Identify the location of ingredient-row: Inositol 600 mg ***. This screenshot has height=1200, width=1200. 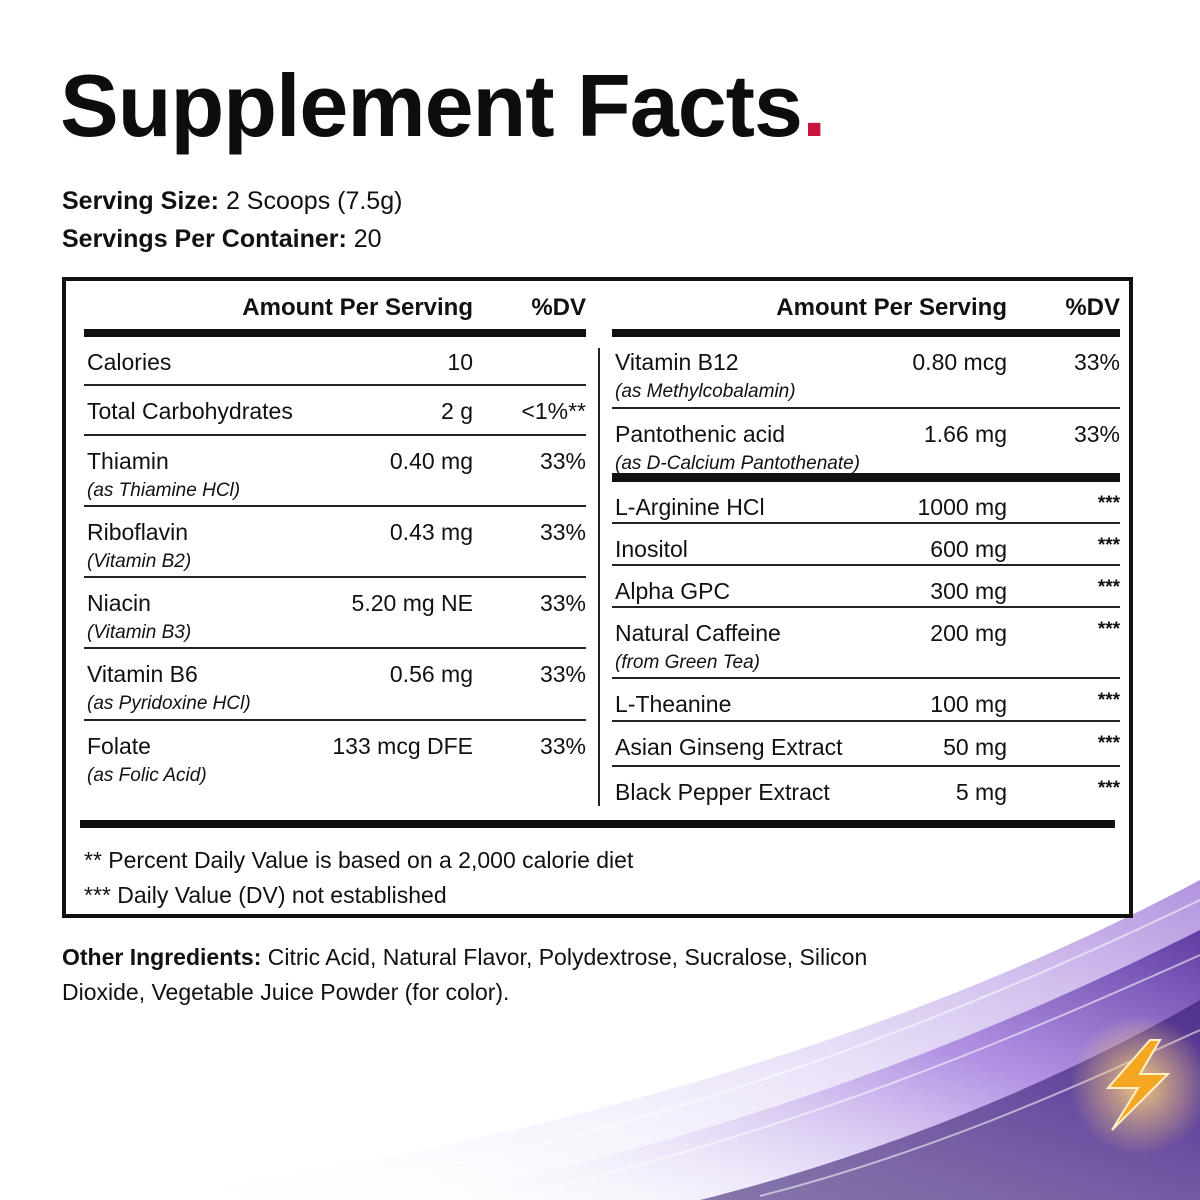
(866, 545).